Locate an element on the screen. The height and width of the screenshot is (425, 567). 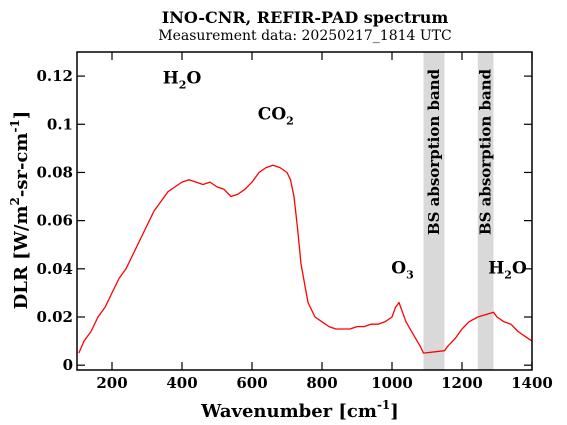
x-axis-label: Wavenumber [cm-1] is located at coordinates (299, 410).